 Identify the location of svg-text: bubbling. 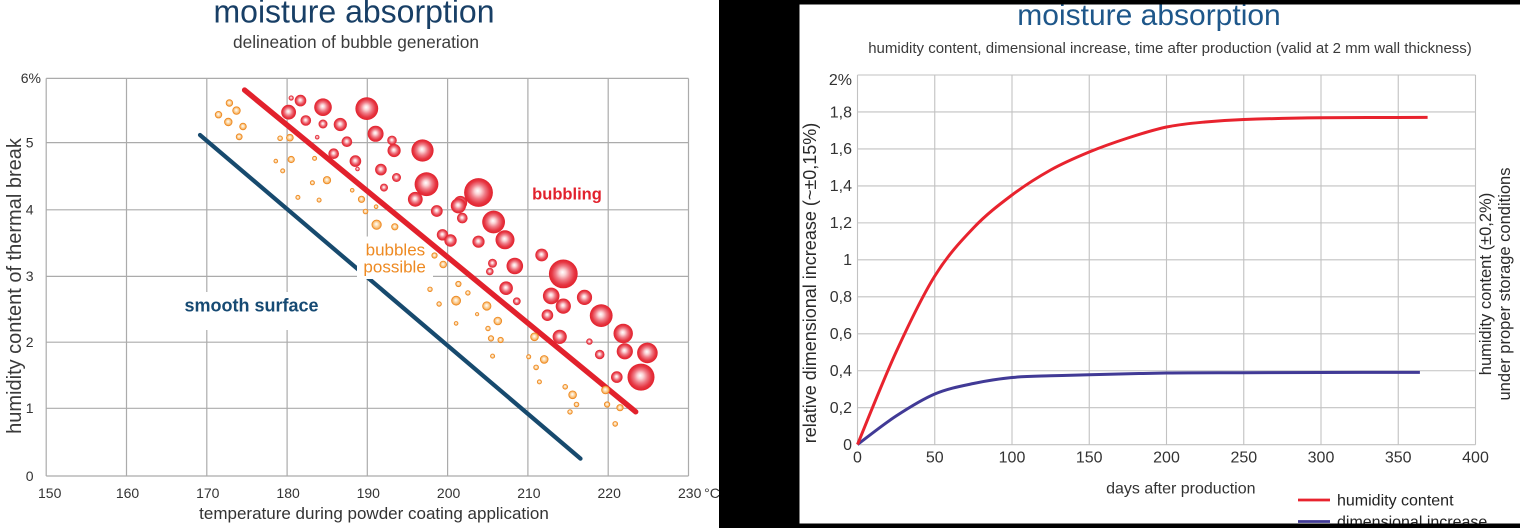
(567, 195).